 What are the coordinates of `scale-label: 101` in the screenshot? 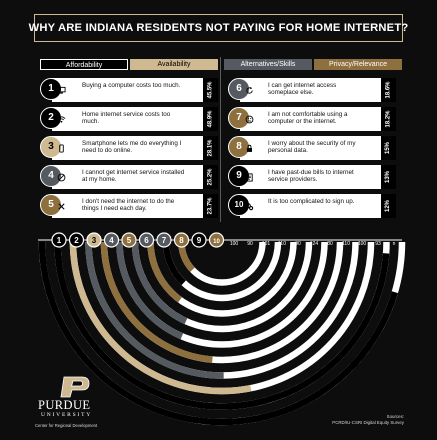 It's located at (266, 244).